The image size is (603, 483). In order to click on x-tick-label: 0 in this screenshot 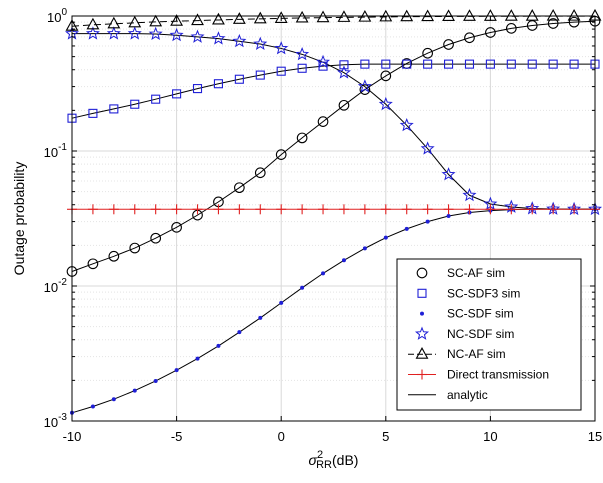, I will do `click(281, 436)`.